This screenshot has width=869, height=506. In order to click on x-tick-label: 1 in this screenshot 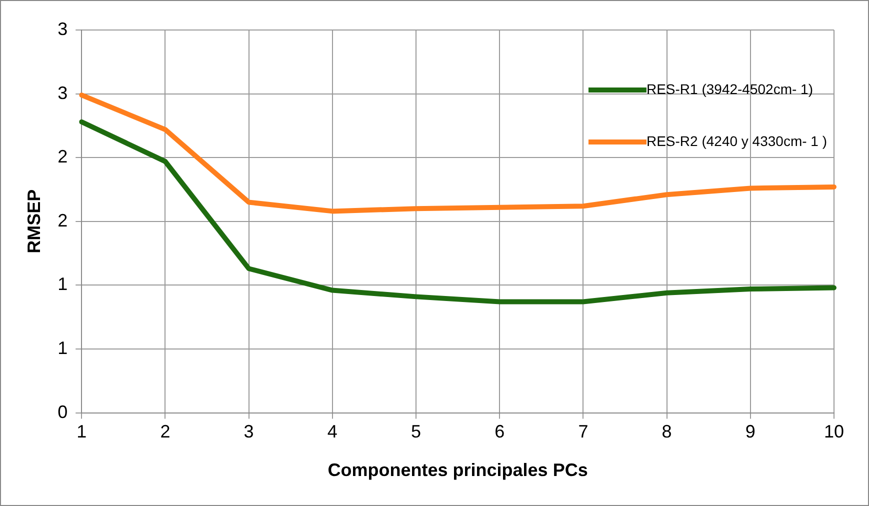, I will do `click(81, 432)`.